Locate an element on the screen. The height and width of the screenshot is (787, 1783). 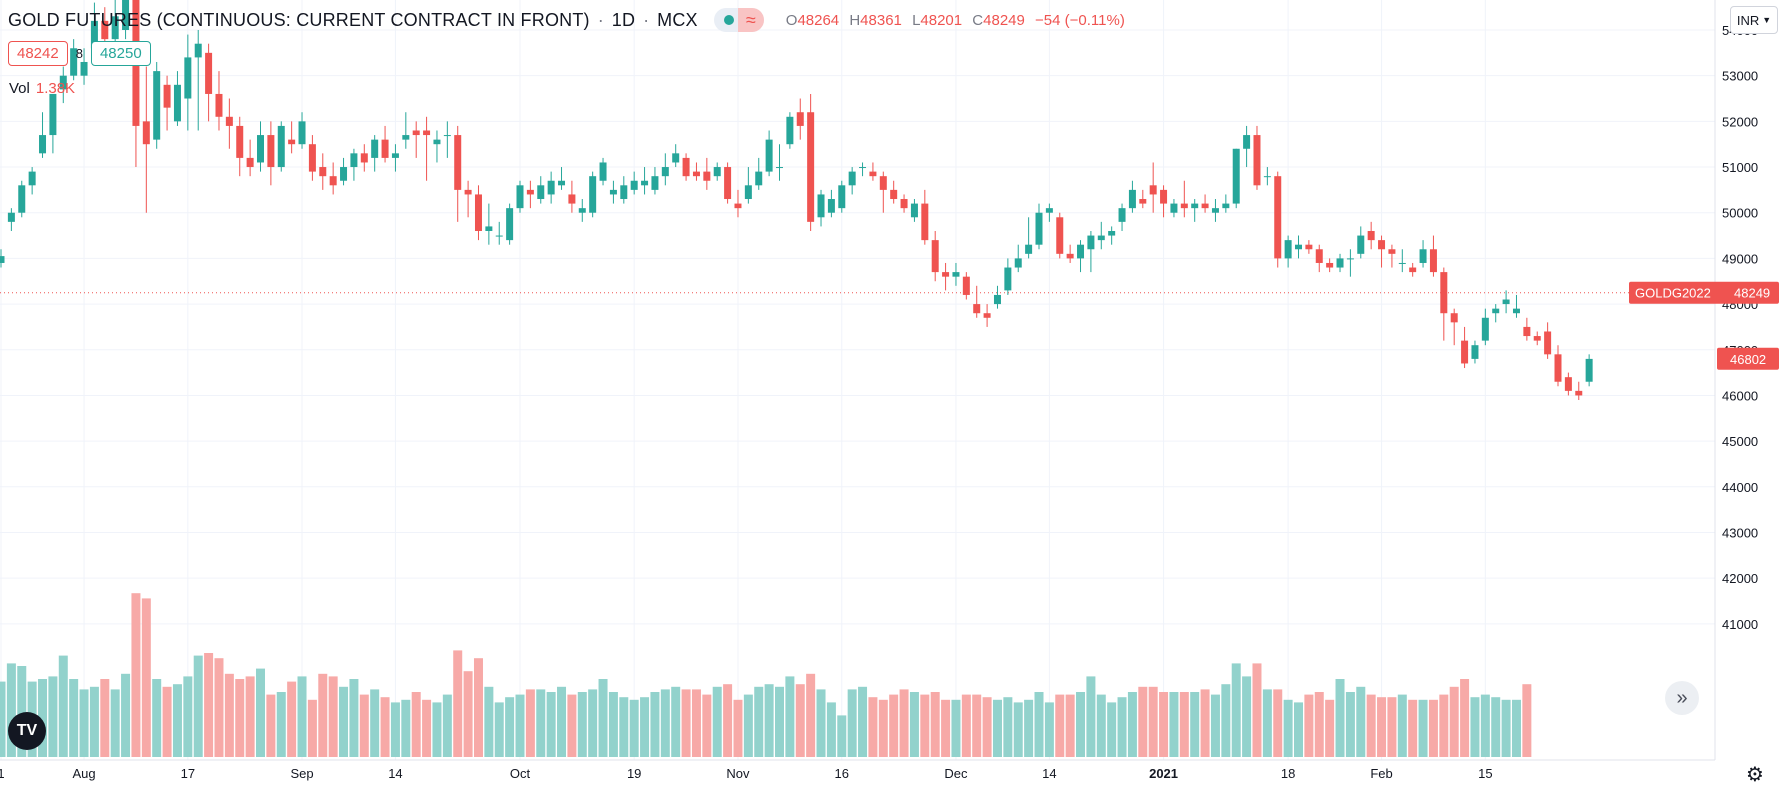
time-tick-label: 16 is located at coordinates (842, 773).